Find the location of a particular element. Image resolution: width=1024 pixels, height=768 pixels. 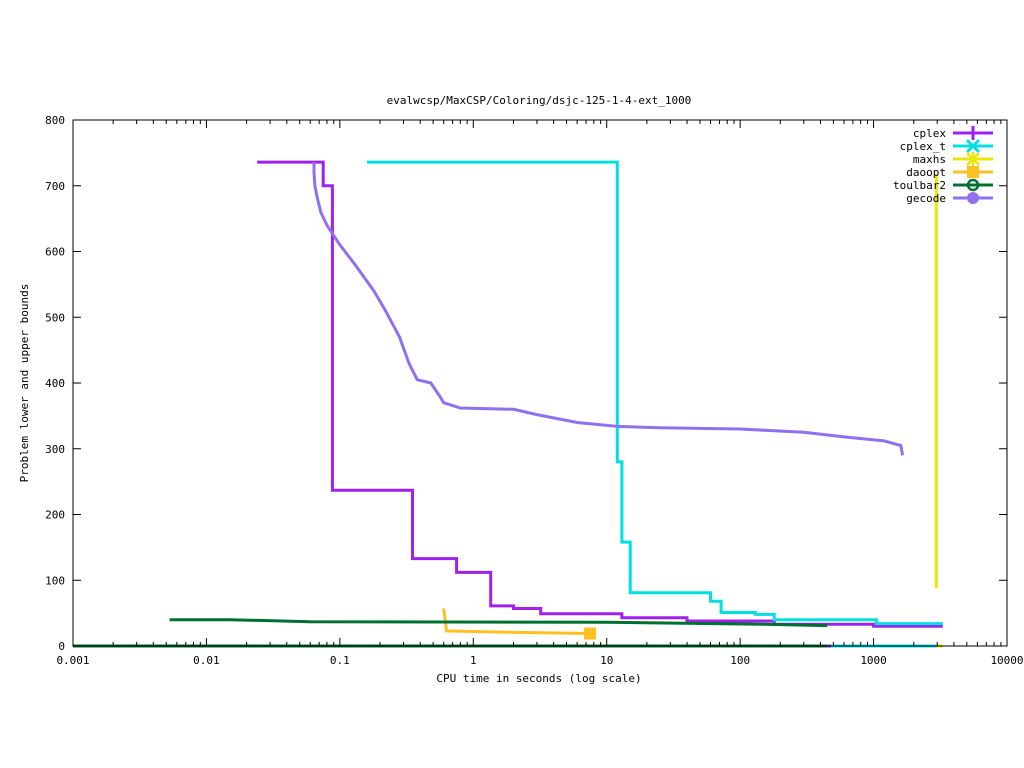

series-daoopt-marker is located at coordinates (590, 633).